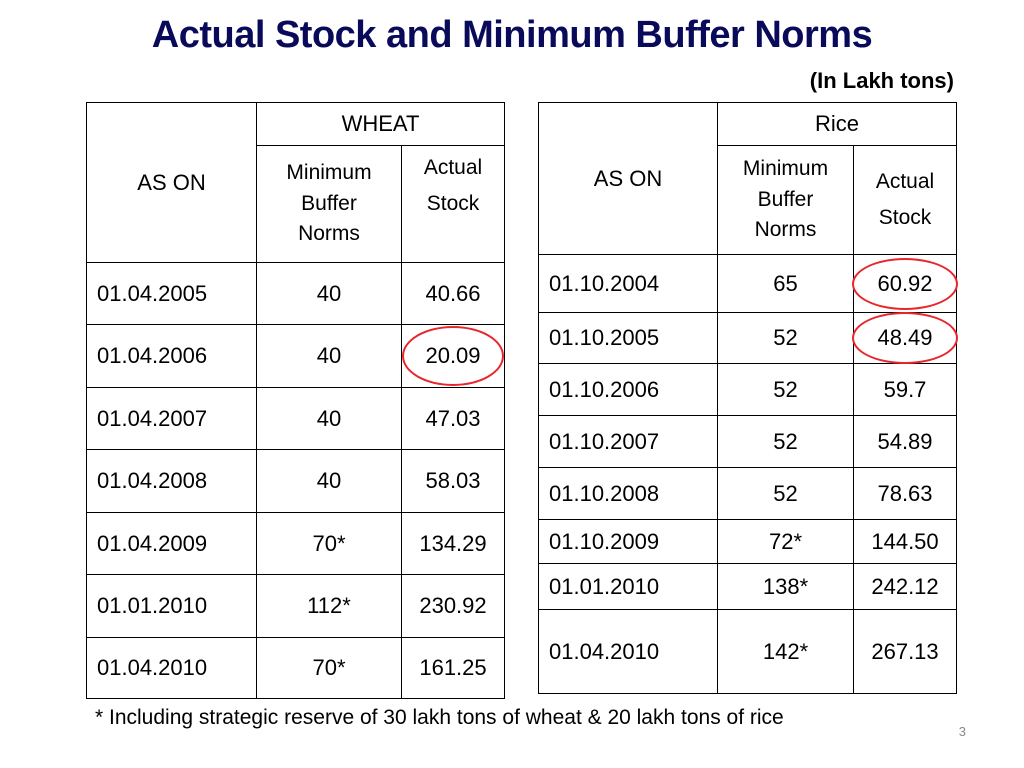 The height and width of the screenshot is (768, 1024). Describe the element at coordinates (171, 668) in the screenshot. I see `wheat-date-cell: 01.04.2010` at that location.